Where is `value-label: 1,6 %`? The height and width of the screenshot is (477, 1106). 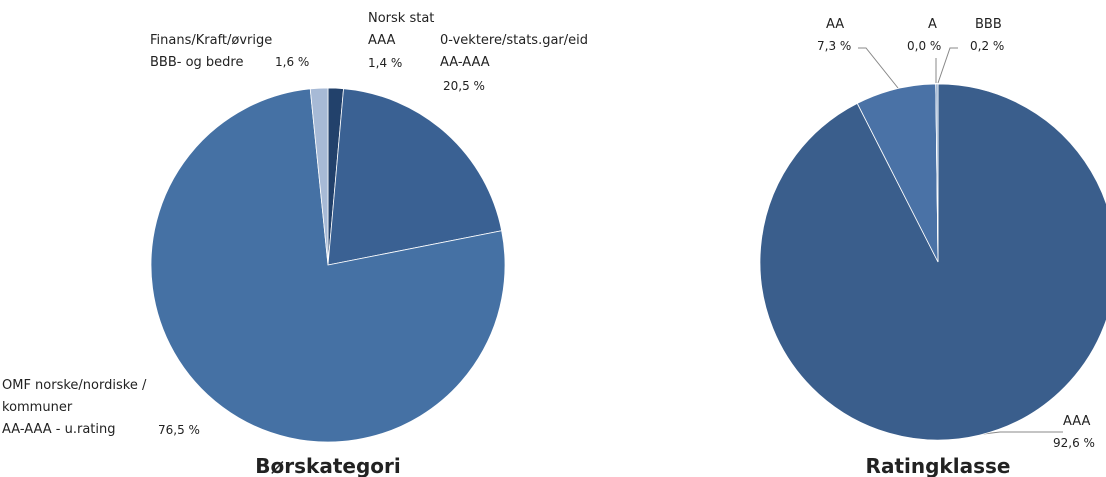 value-label: 1,6 % is located at coordinates (292, 62).